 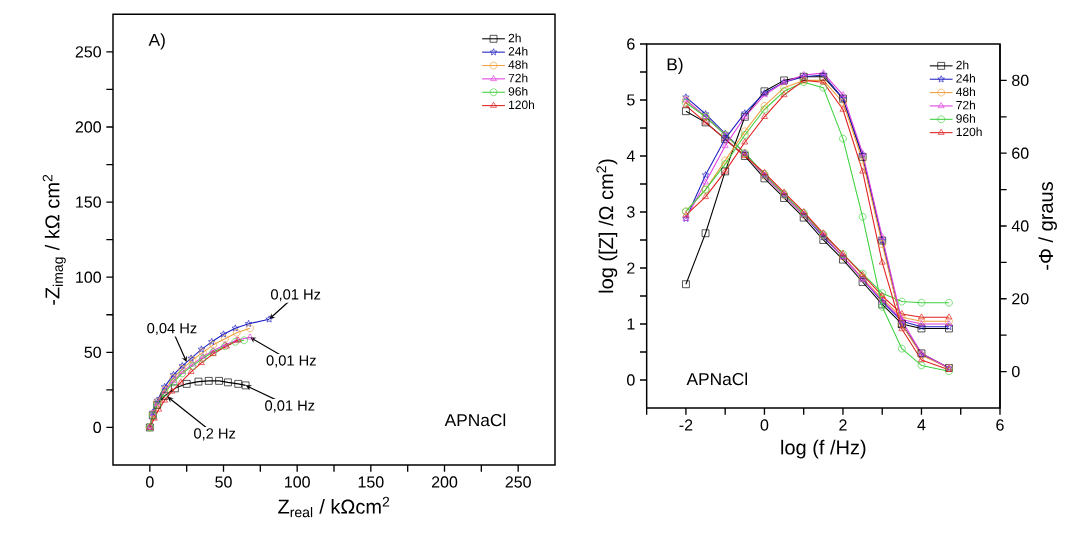 What do you see at coordinates (631, 324) in the screenshot?
I see `y-tick-label: 1` at bounding box center [631, 324].